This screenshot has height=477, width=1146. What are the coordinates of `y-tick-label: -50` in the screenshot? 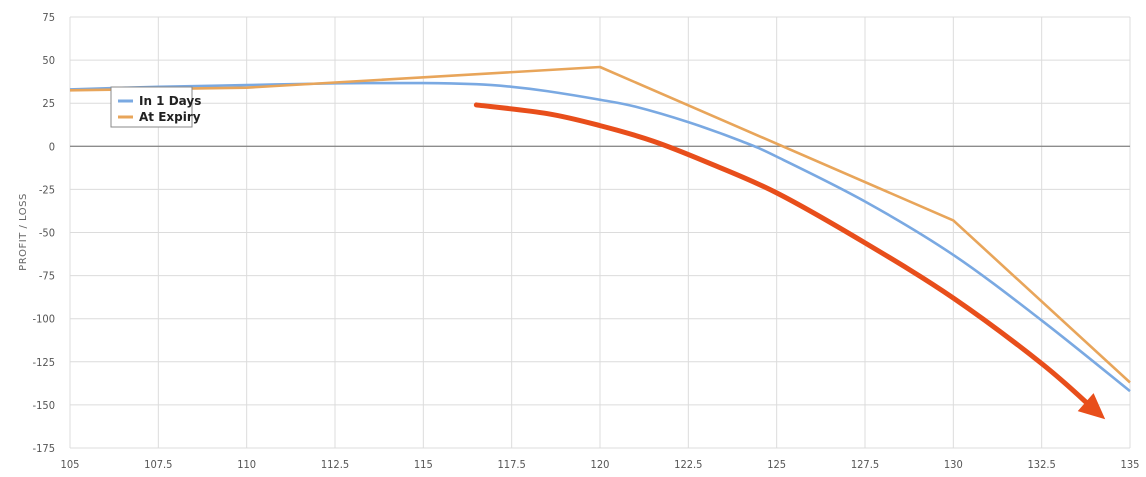 It's located at (47, 233).